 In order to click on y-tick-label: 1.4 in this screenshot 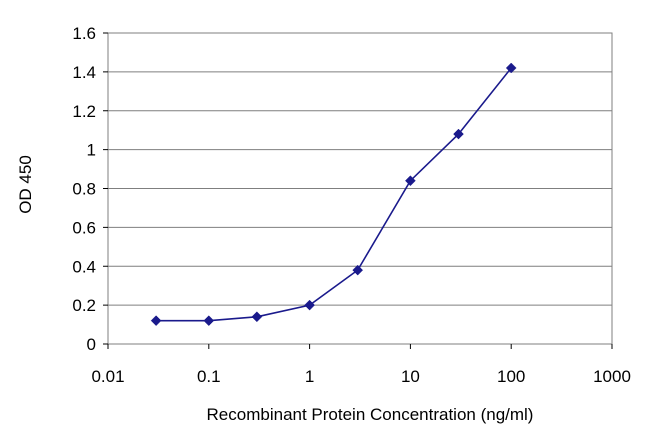, I will do `click(84, 72)`.